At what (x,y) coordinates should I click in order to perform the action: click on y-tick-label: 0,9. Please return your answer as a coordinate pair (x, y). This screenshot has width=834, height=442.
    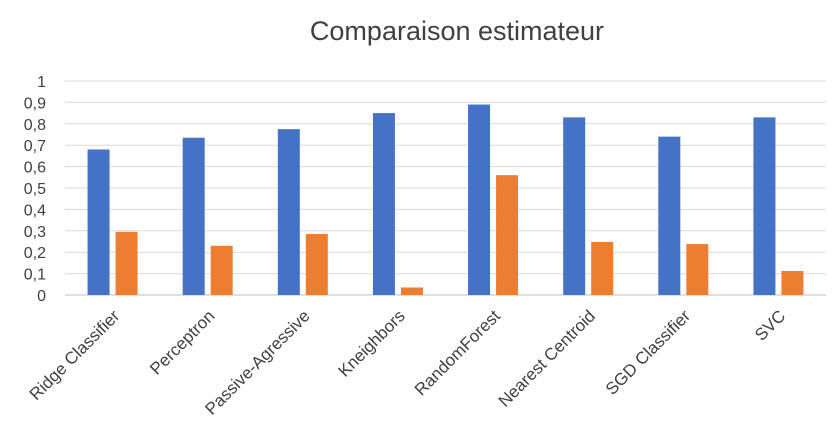
    Looking at the image, I should click on (35, 103).